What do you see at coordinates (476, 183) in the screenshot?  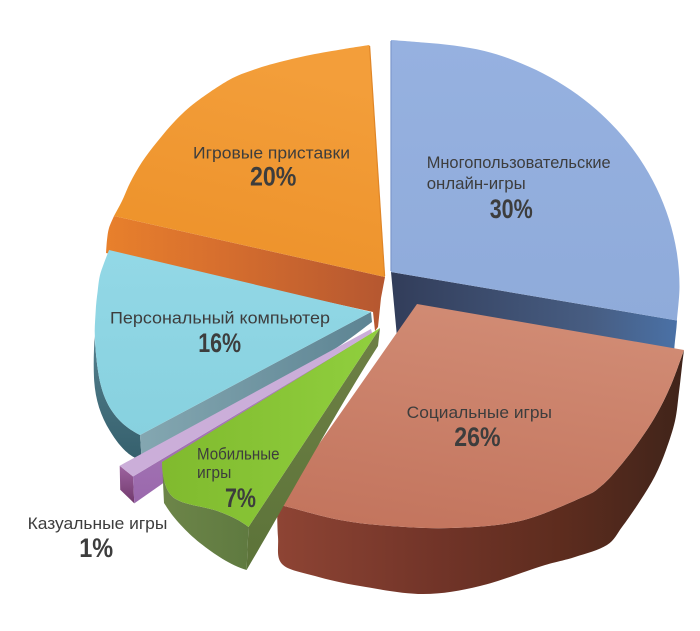 I see `svg-text: онлайн-игры` at bounding box center [476, 183].